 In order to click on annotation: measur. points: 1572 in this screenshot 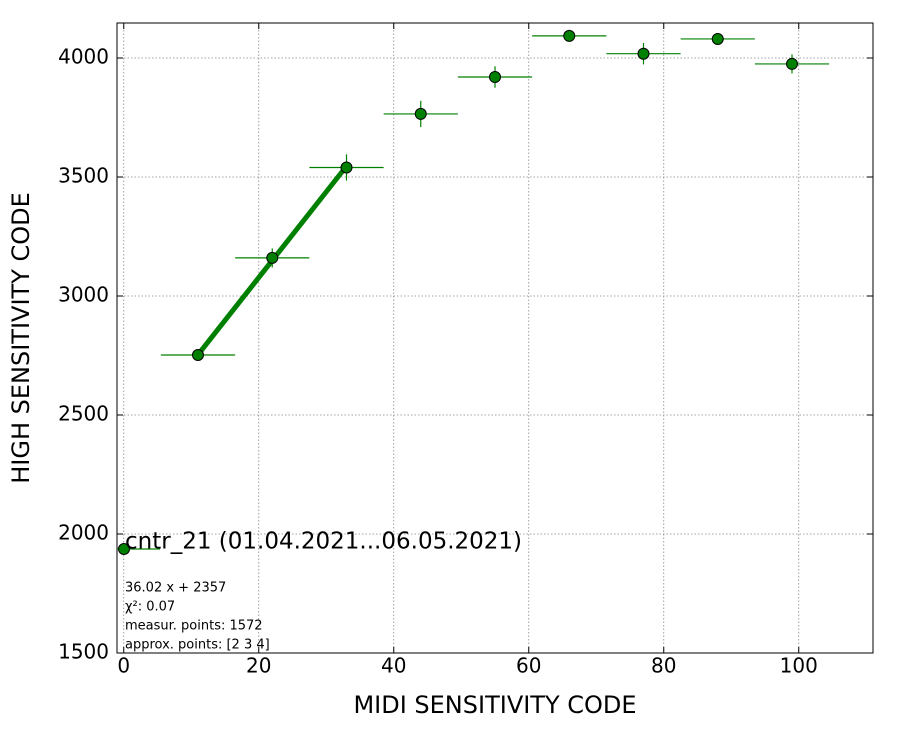, I will do `click(194, 626)`.